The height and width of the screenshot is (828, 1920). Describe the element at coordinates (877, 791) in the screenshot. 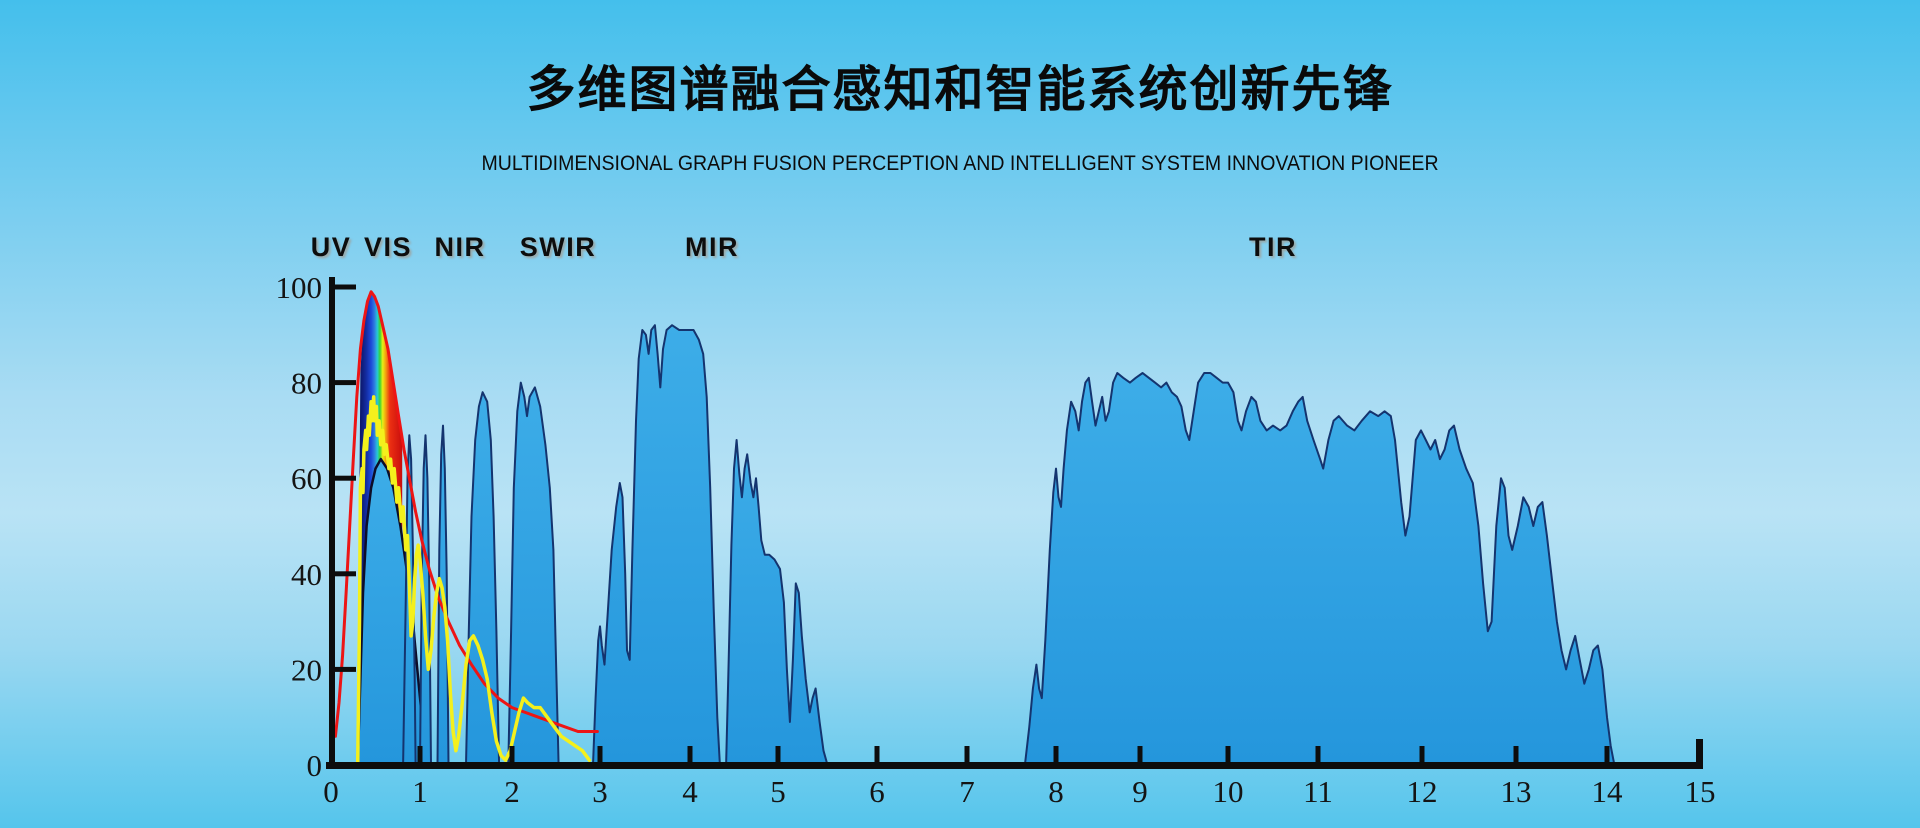

I see `x-tick-label: 6` at that location.